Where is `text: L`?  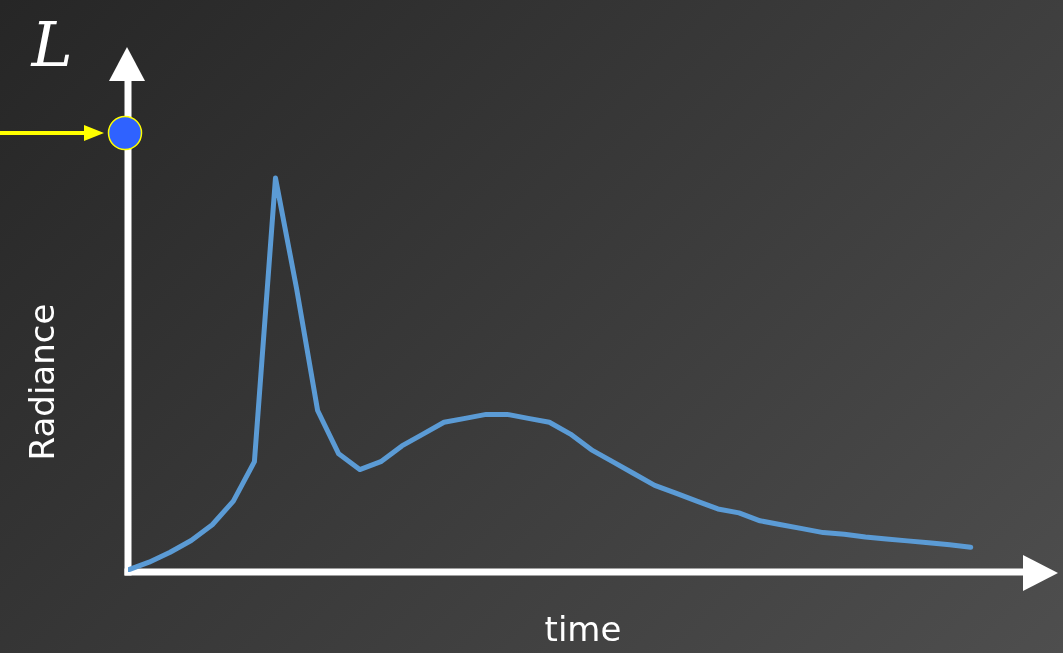 text: L is located at coordinates (51, 45).